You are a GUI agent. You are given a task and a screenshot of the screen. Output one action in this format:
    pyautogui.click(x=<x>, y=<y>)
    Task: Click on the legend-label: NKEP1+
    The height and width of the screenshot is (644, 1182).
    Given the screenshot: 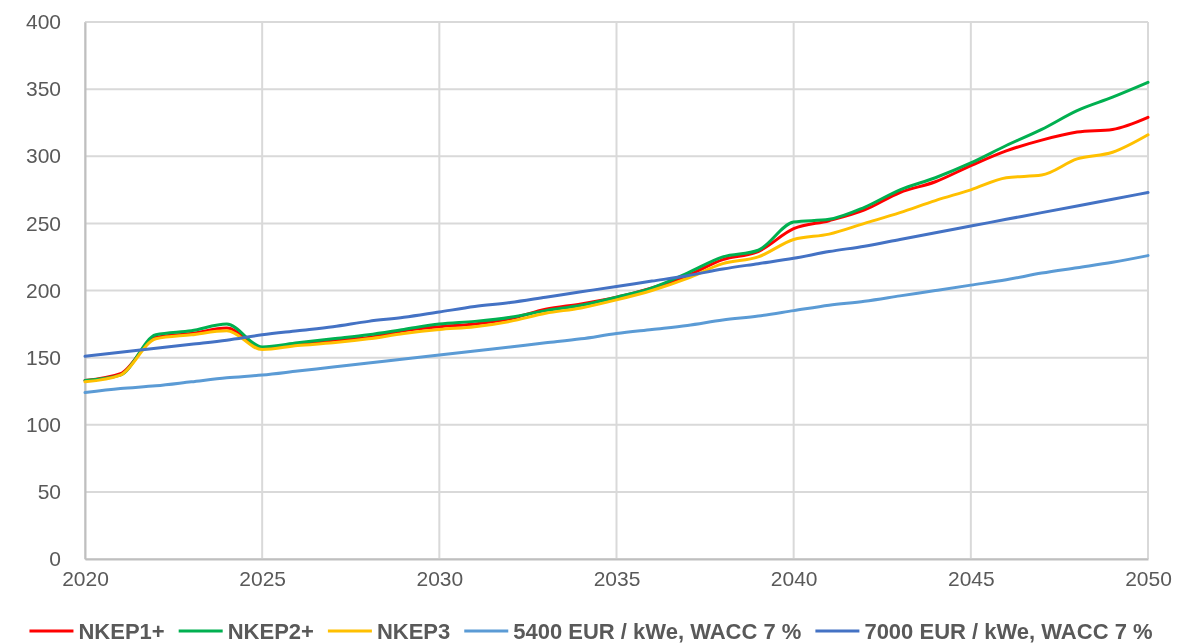 What is the action you would take?
    pyautogui.click(x=121, y=631)
    